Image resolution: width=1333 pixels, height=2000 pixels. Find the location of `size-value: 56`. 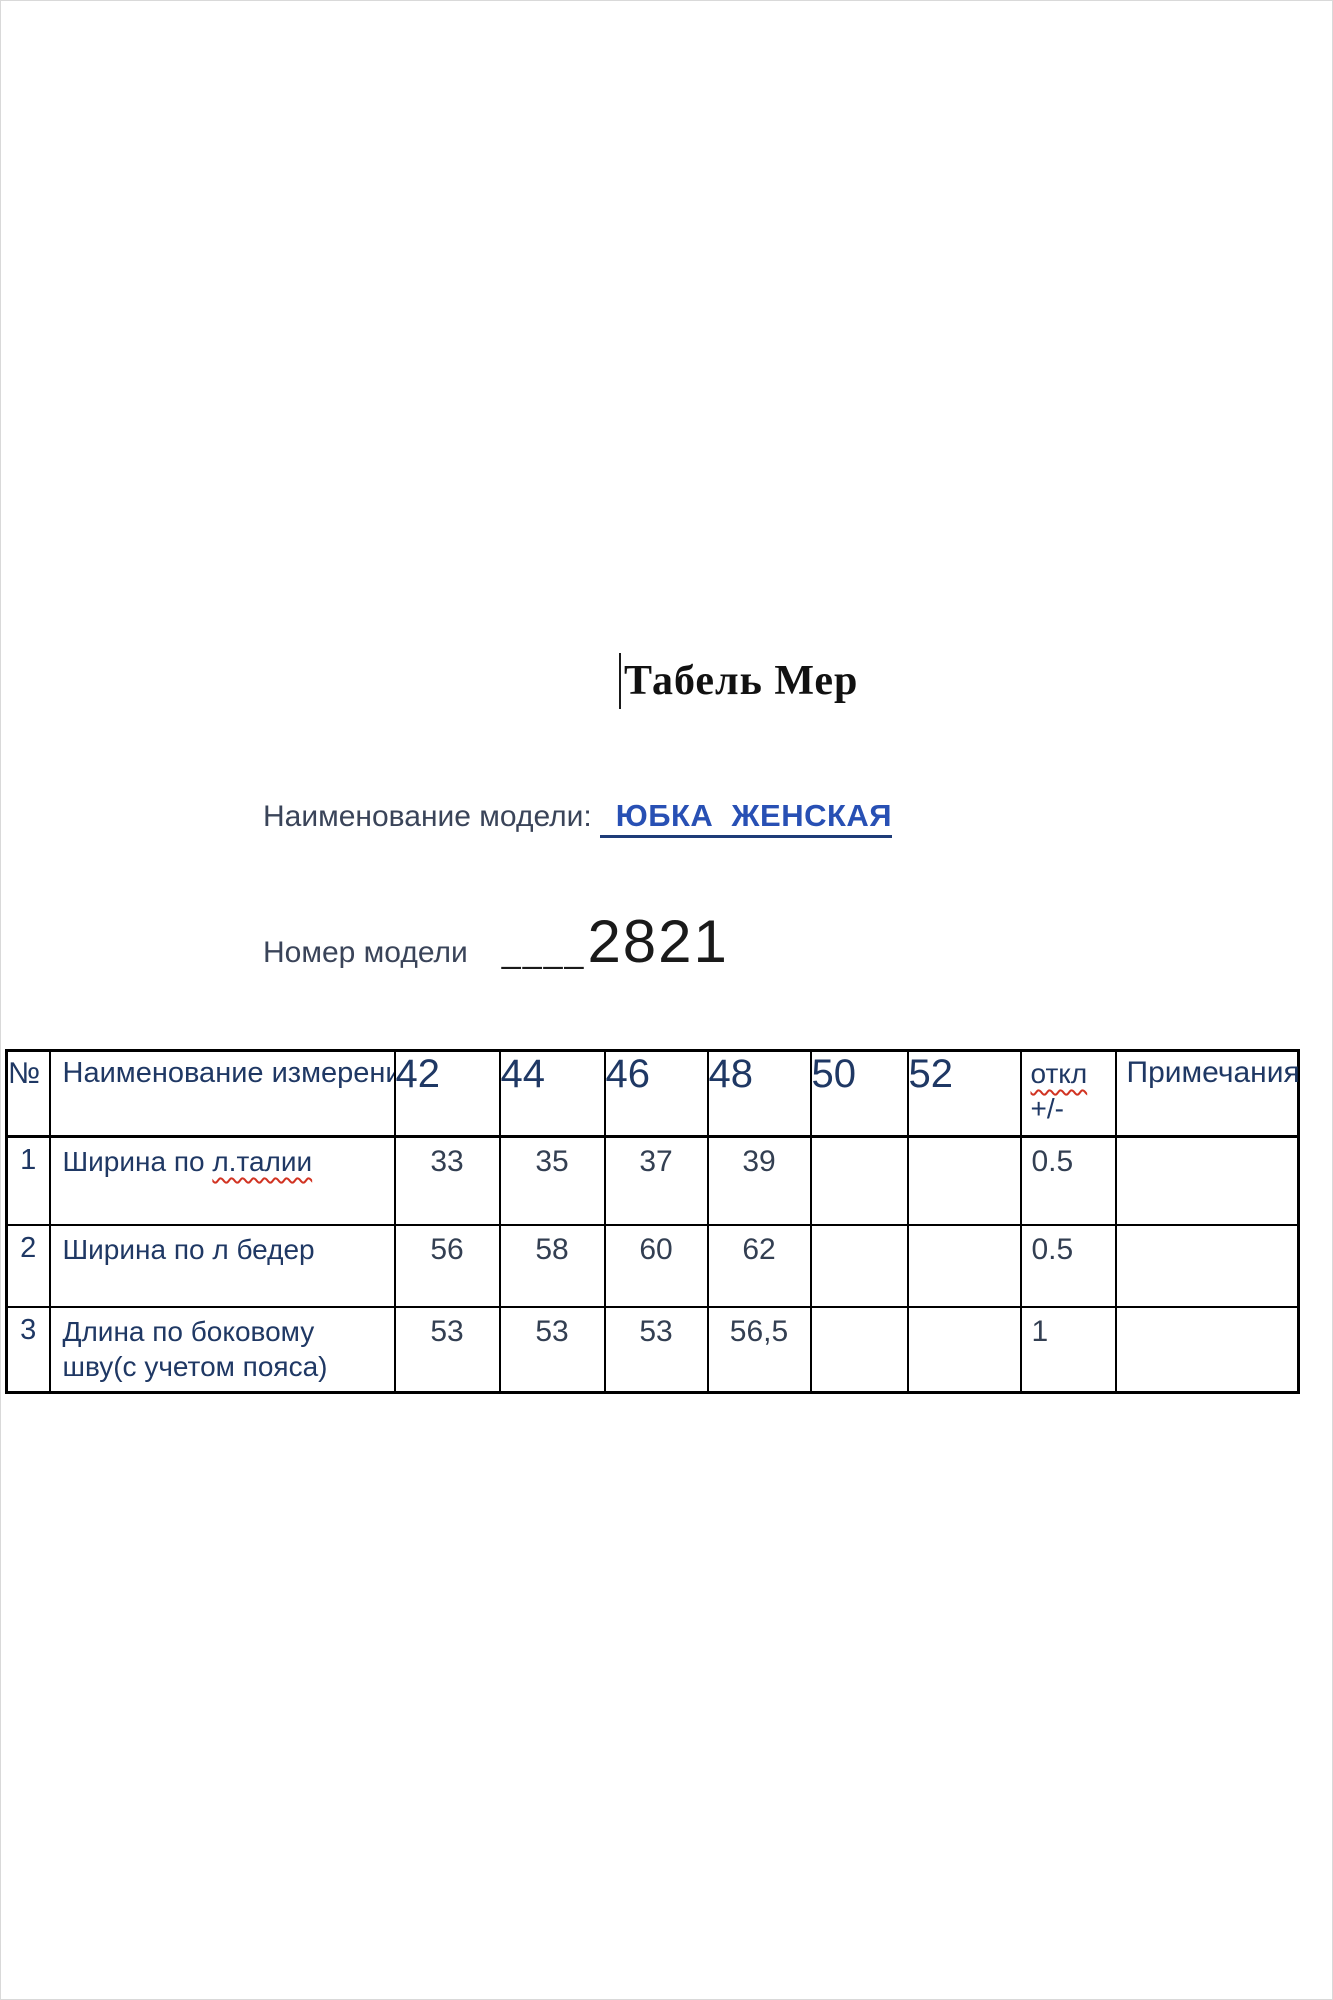

size-value: 56 is located at coordinates (447, 1265).